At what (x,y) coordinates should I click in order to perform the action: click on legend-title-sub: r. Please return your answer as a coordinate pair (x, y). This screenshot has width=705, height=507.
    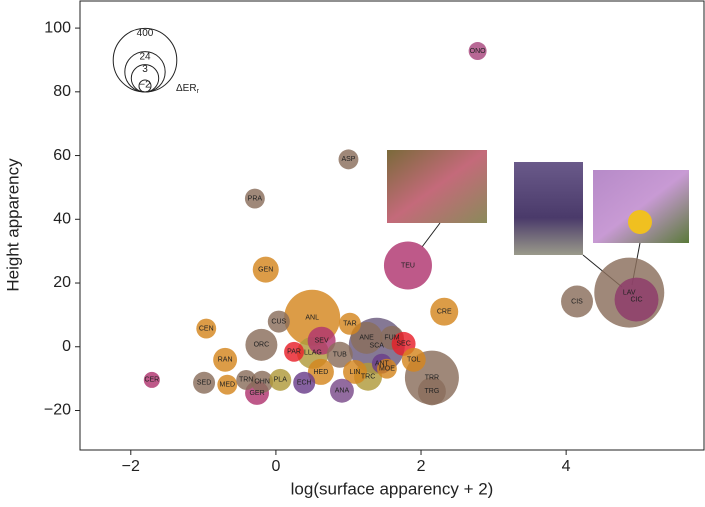
    Looking at the image, I should click on (198, 91).